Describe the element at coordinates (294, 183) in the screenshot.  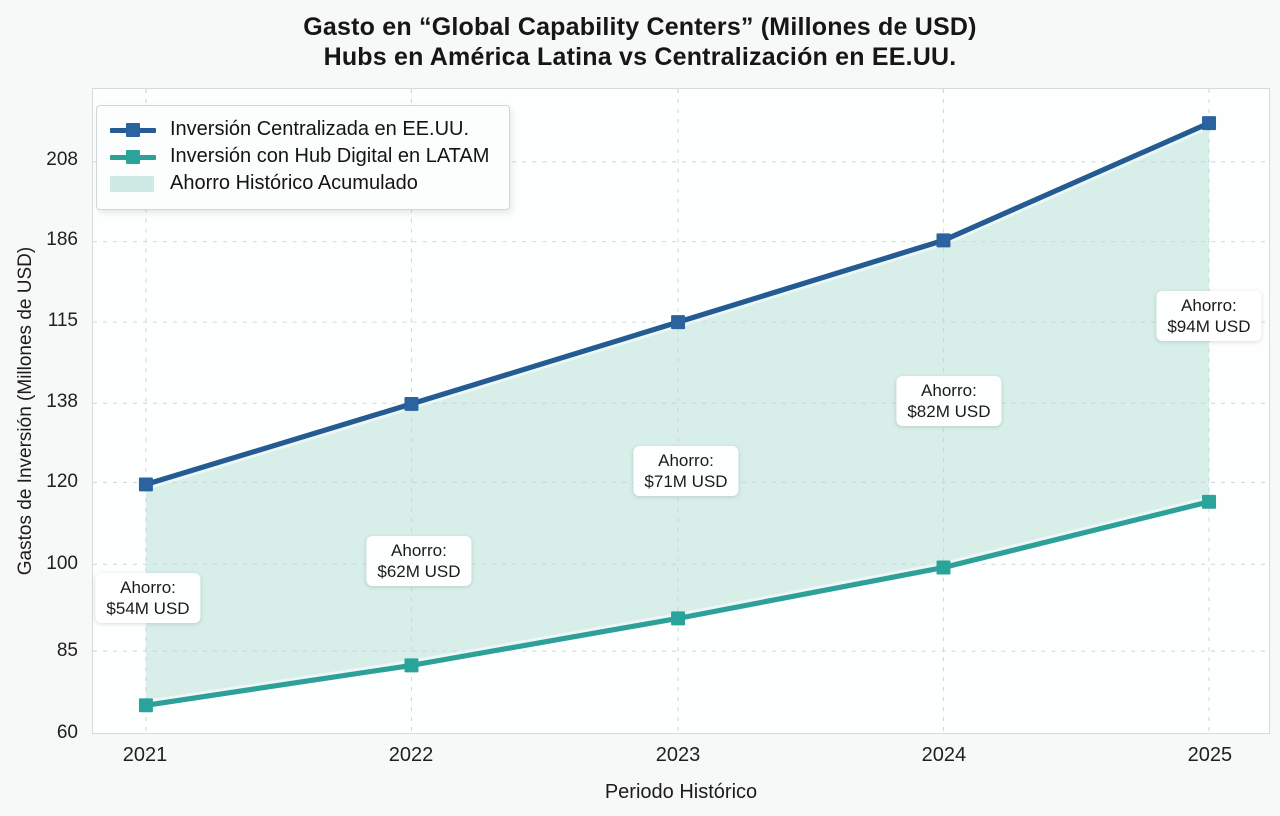
I see `legend-label-savings: Ahorro Histórico Acumulado` at that location.